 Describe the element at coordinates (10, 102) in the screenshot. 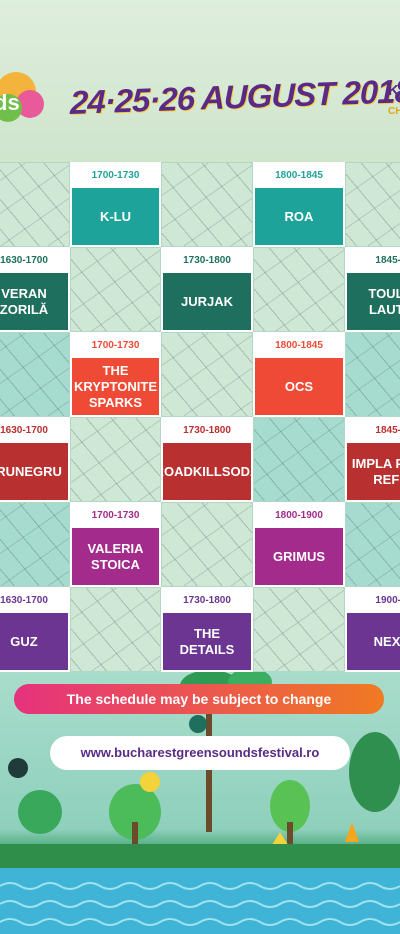

I see `svg-text: ds` at that location.